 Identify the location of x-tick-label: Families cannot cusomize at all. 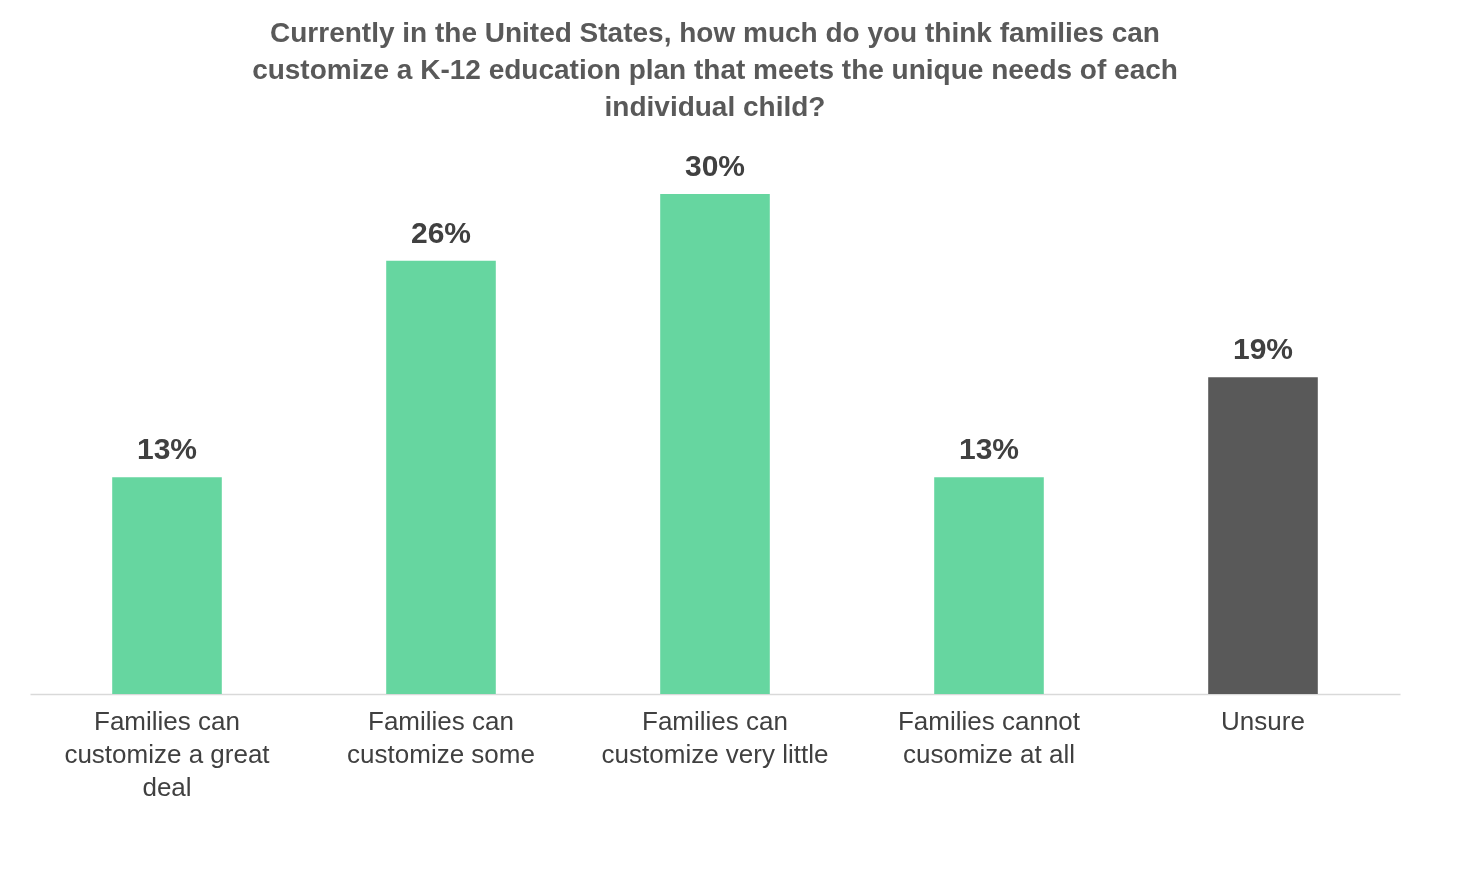
(989, 737).